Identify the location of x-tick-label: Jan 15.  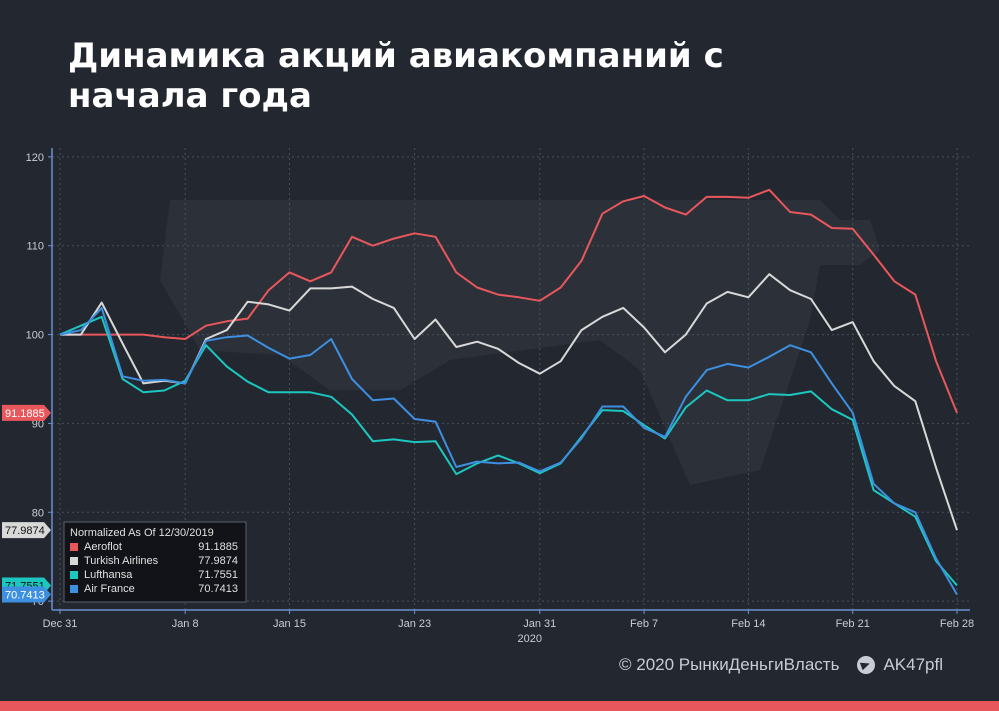
(289, 624).